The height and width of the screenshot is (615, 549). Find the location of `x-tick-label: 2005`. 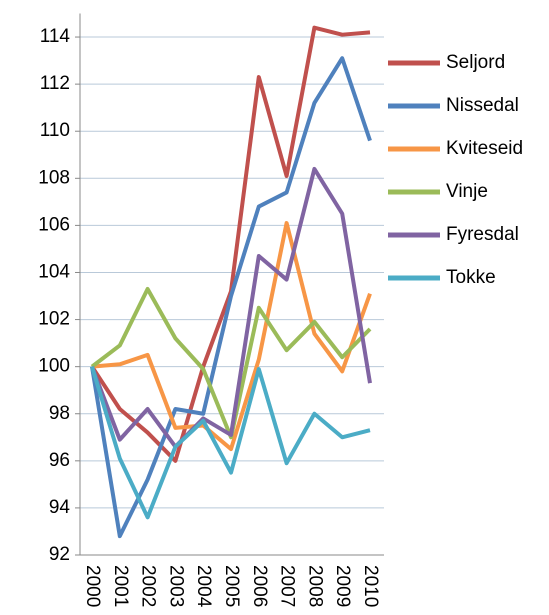

x-tick-label: 2005 is located at coordinates (231, 586).